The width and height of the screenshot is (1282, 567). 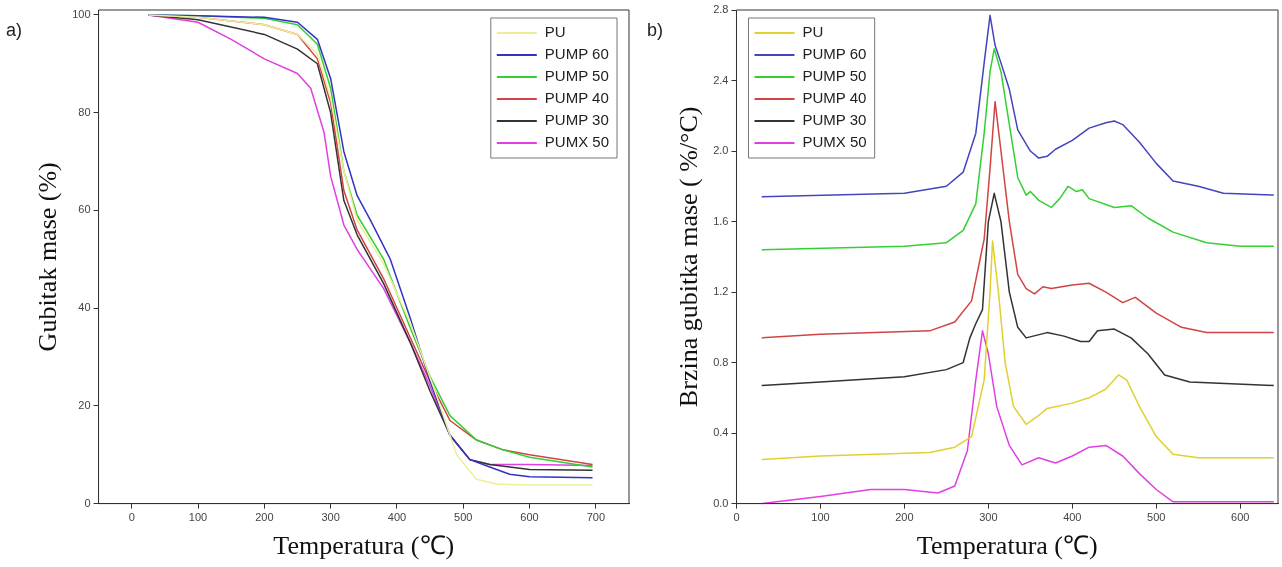 I want to click on y-tick-label: 40, so click(x=84, y=307).